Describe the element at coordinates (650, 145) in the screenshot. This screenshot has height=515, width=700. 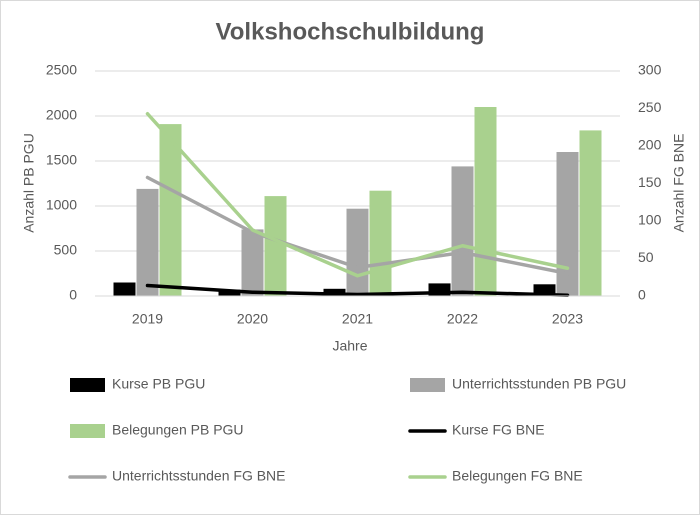
I see `y2-tick-label: 200` at that location.